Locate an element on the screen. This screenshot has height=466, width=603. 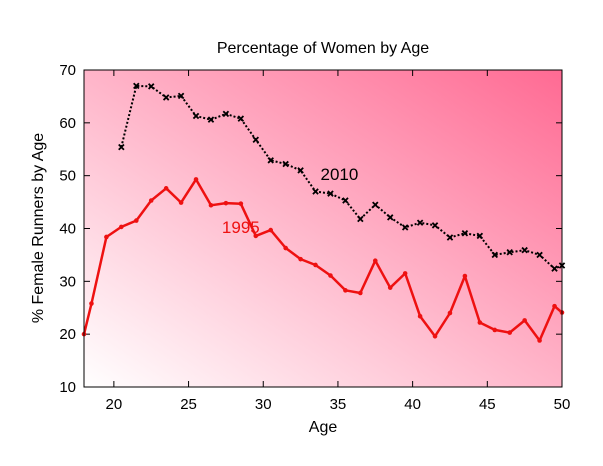
y-axis-title: % Female Runners by Age is located at coordinates (38, 228).